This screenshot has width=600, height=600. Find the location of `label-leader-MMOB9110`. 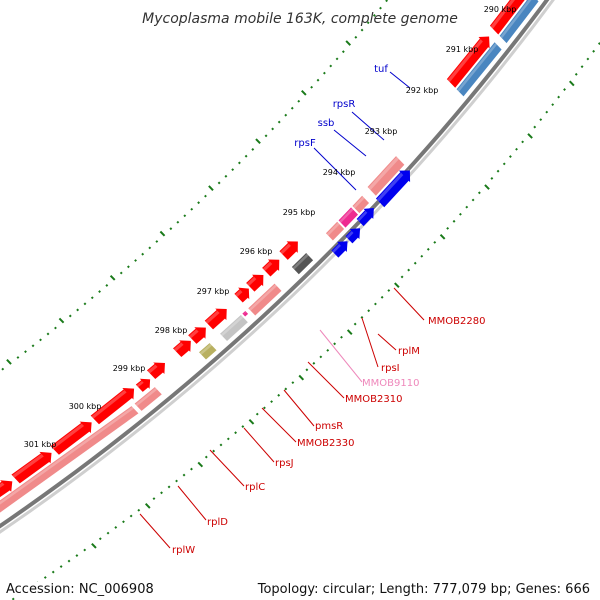

label-leader-MMOB9110 is located at coordinates (341, 356).